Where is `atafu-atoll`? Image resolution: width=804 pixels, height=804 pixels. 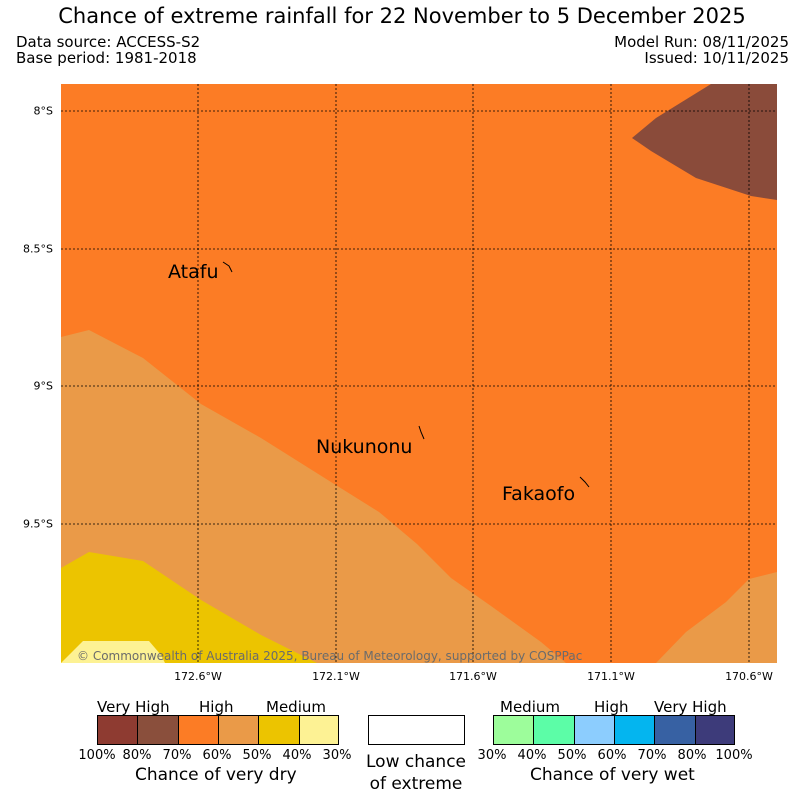 atafu-atoll is located at coordinates (227, 267).